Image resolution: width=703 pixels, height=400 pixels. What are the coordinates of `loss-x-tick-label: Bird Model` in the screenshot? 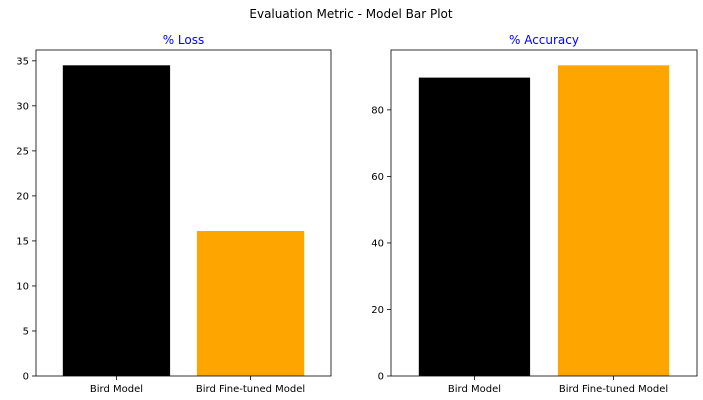 It's located at (116, 389).